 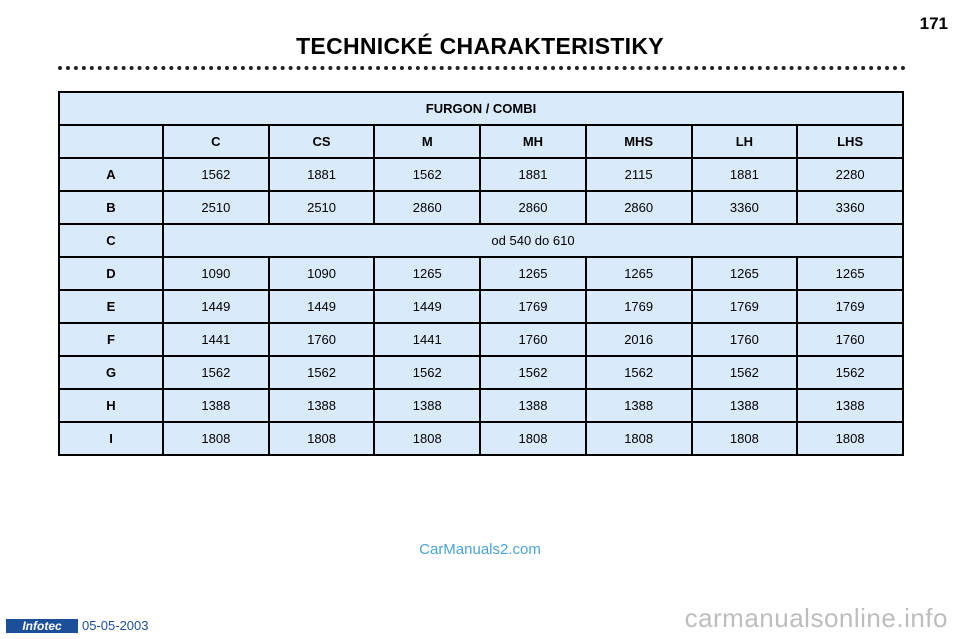 I want to click on row-label: I, so click(x=111, y=438).